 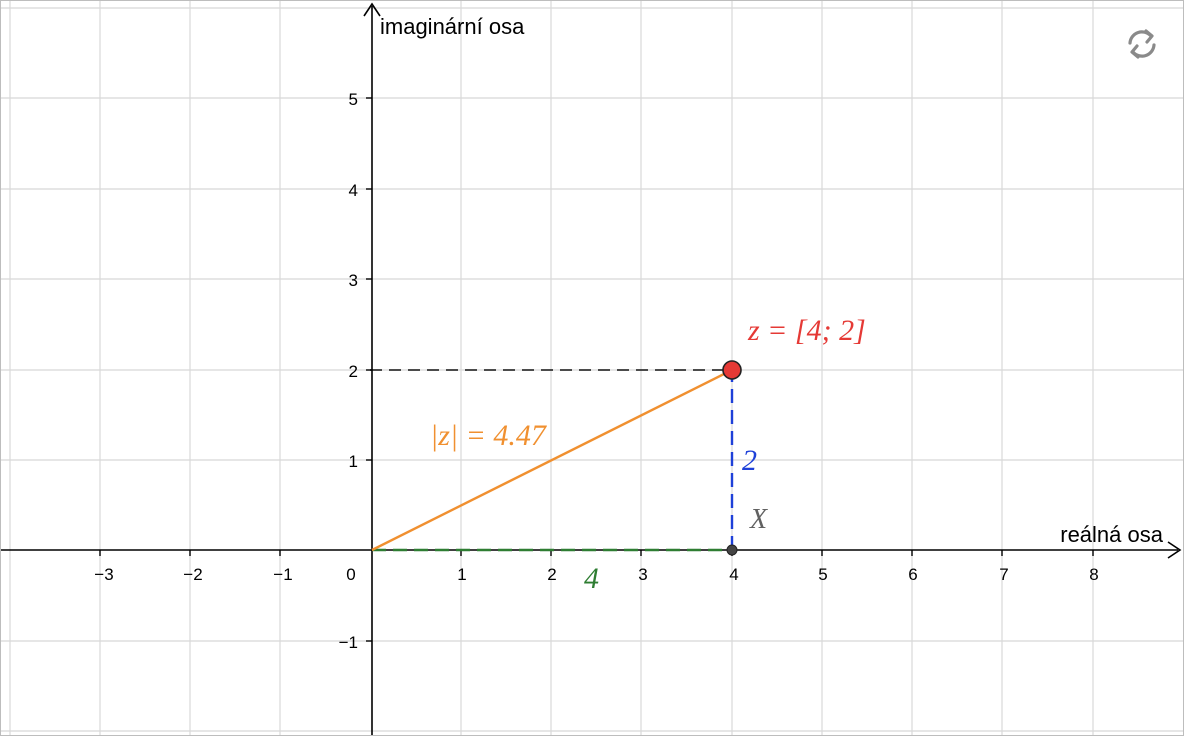 I want to click on y-tick-label: 4, so click(x=353, y=190).